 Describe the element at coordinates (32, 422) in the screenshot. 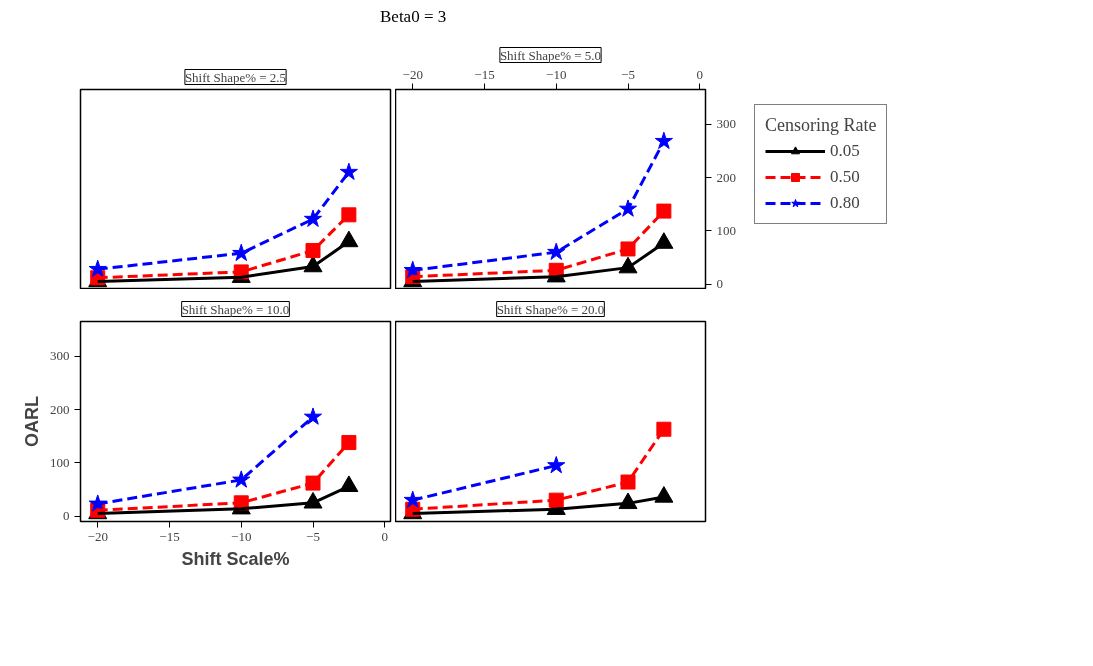

I see `y-axis-title: OARL` at that location.